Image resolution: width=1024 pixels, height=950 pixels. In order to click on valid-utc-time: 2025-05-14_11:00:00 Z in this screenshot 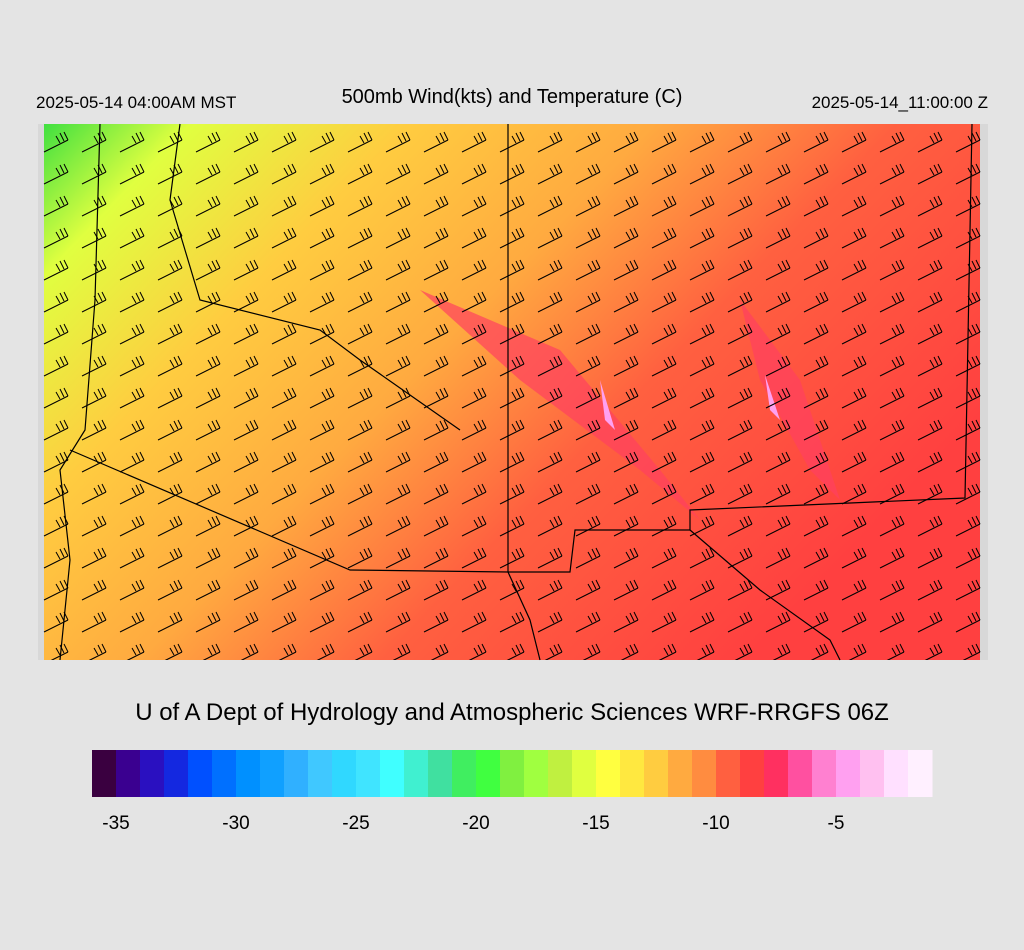, I will do `click(900, 102)`.